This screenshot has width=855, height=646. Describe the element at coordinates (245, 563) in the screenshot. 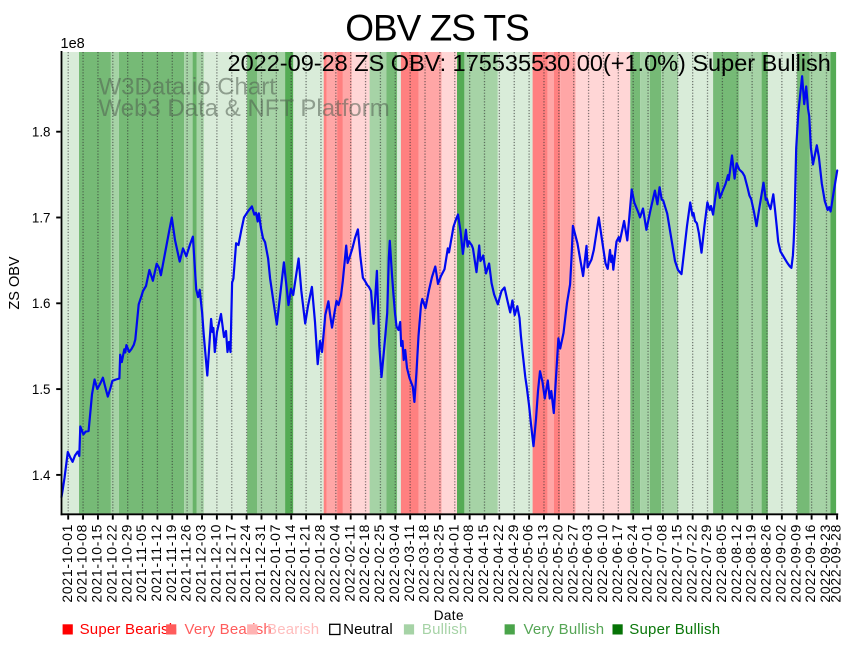

I see `svg-text: 2021-12-24` at that location.